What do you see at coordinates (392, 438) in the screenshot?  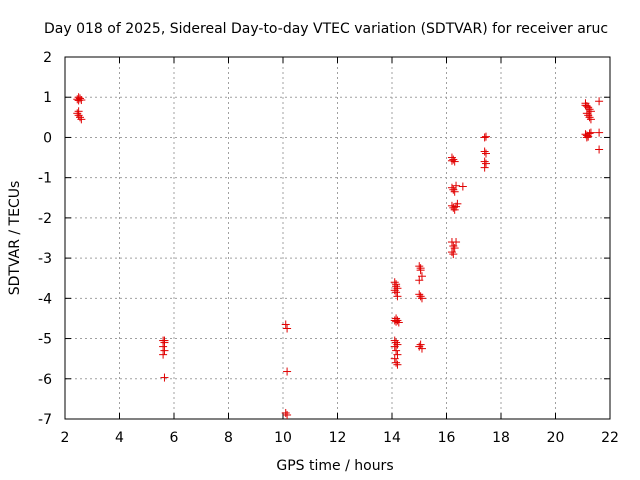 I see `x-tick-label: 14` at bounding box center [392, 438].